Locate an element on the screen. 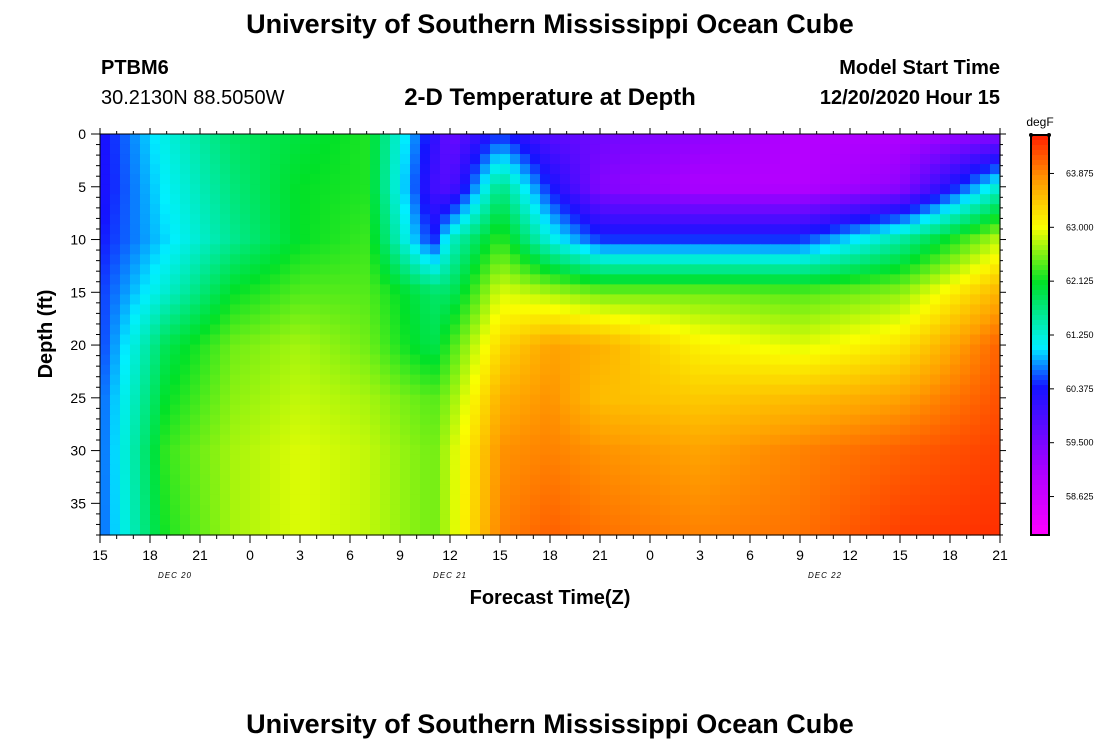 Image resolution: width=1100 pixels, height=750 pixels. colorbar-tick-label: 63.875 is located at coordinates (1080, 173).